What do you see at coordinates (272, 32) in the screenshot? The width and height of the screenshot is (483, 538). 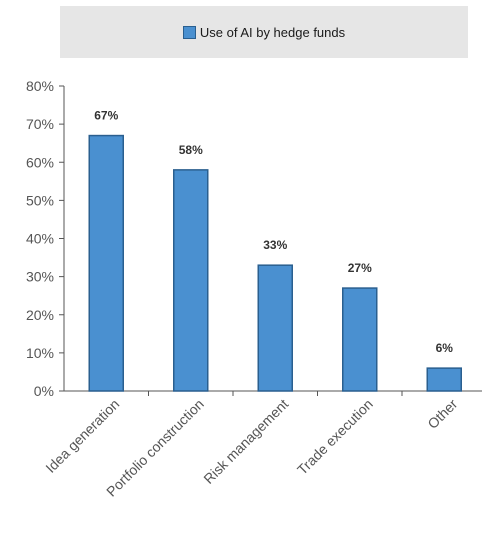 I see `legend-label: Use of AI by hedge funds` at bounding box center [272, 32].